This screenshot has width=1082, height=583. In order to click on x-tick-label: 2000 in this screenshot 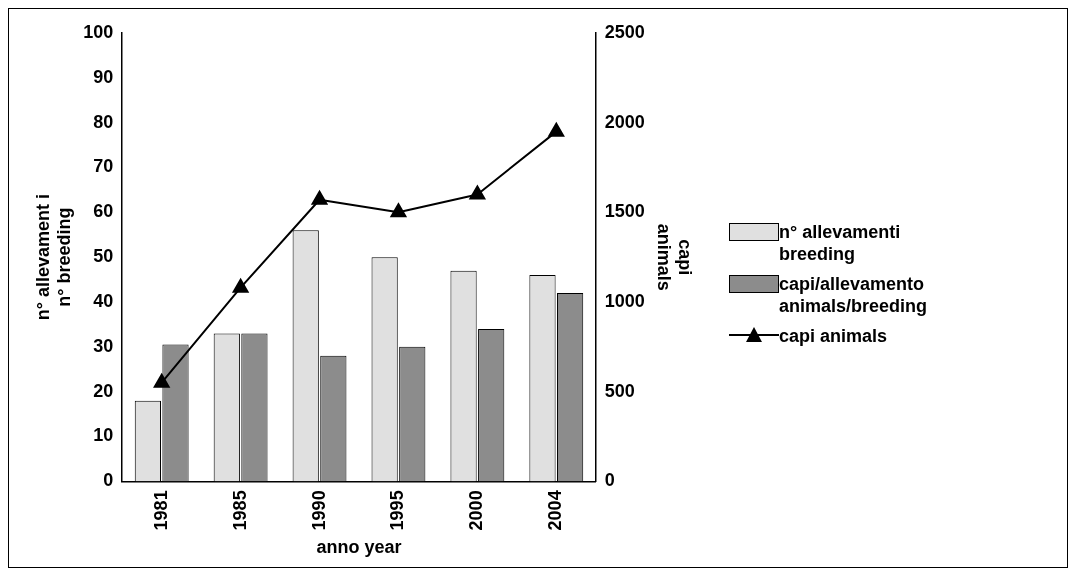, I will do `click(476, 510)`.